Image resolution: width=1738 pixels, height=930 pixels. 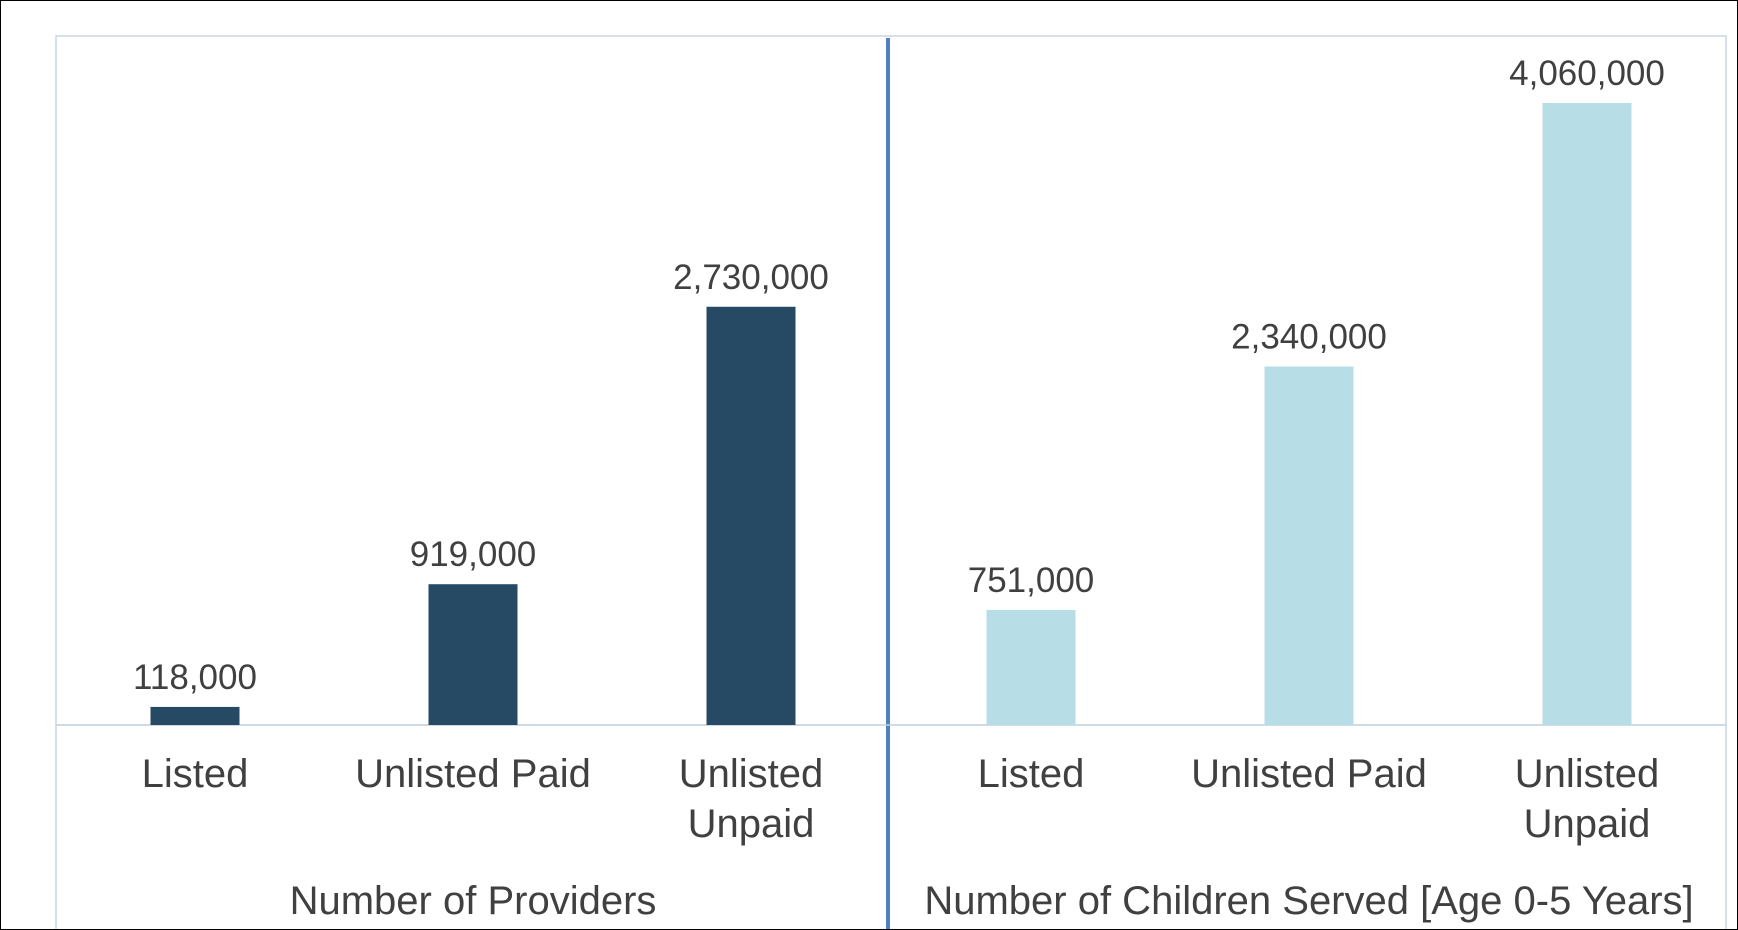 What do you see at coordinates (1587, 73) in the screenshot?
I see `value-label: 4,060,000` at bounding box center [1587, 73].